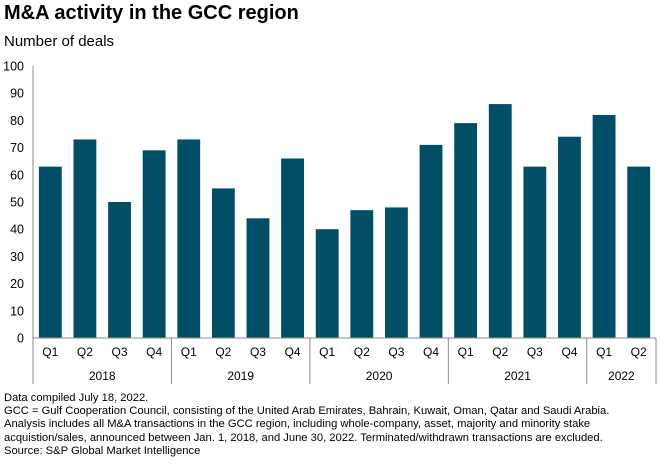  I want to click on x-group-label-year: 2020, so click(379, 376).